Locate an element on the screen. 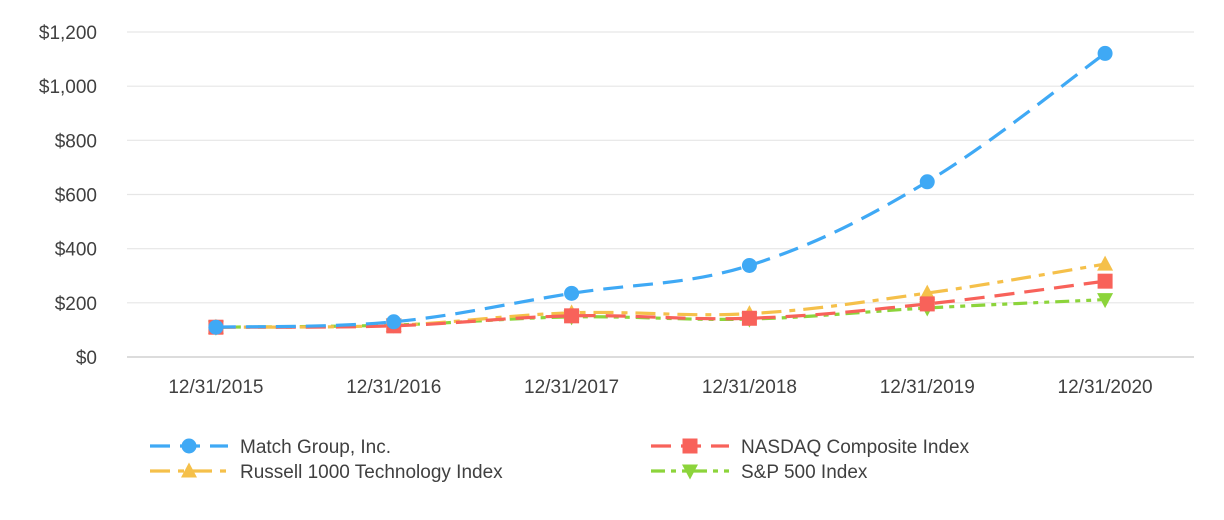 The width and height of the screenshot is (1224, 520). x-tick-label: 12/31/2015 is located at coordinates (215, 387).